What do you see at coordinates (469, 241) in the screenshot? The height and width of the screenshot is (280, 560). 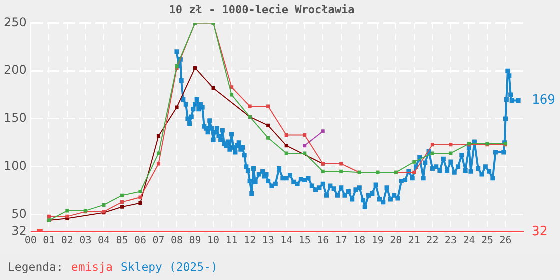 I see `x-tick-label: 24` at bounding box center [469, 241].